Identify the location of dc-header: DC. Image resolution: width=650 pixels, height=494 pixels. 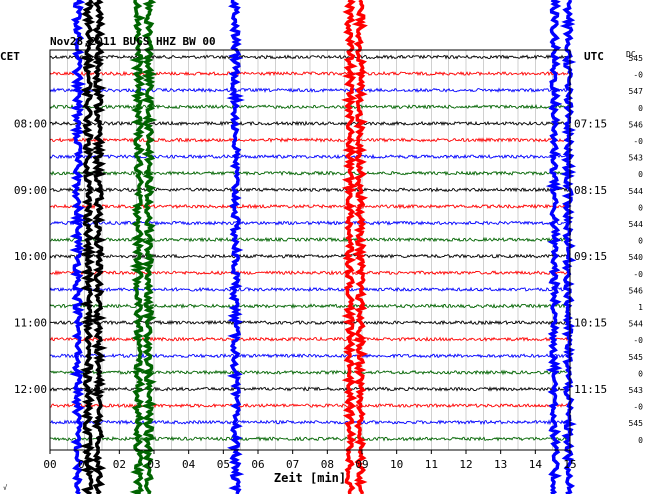
(631, 54).